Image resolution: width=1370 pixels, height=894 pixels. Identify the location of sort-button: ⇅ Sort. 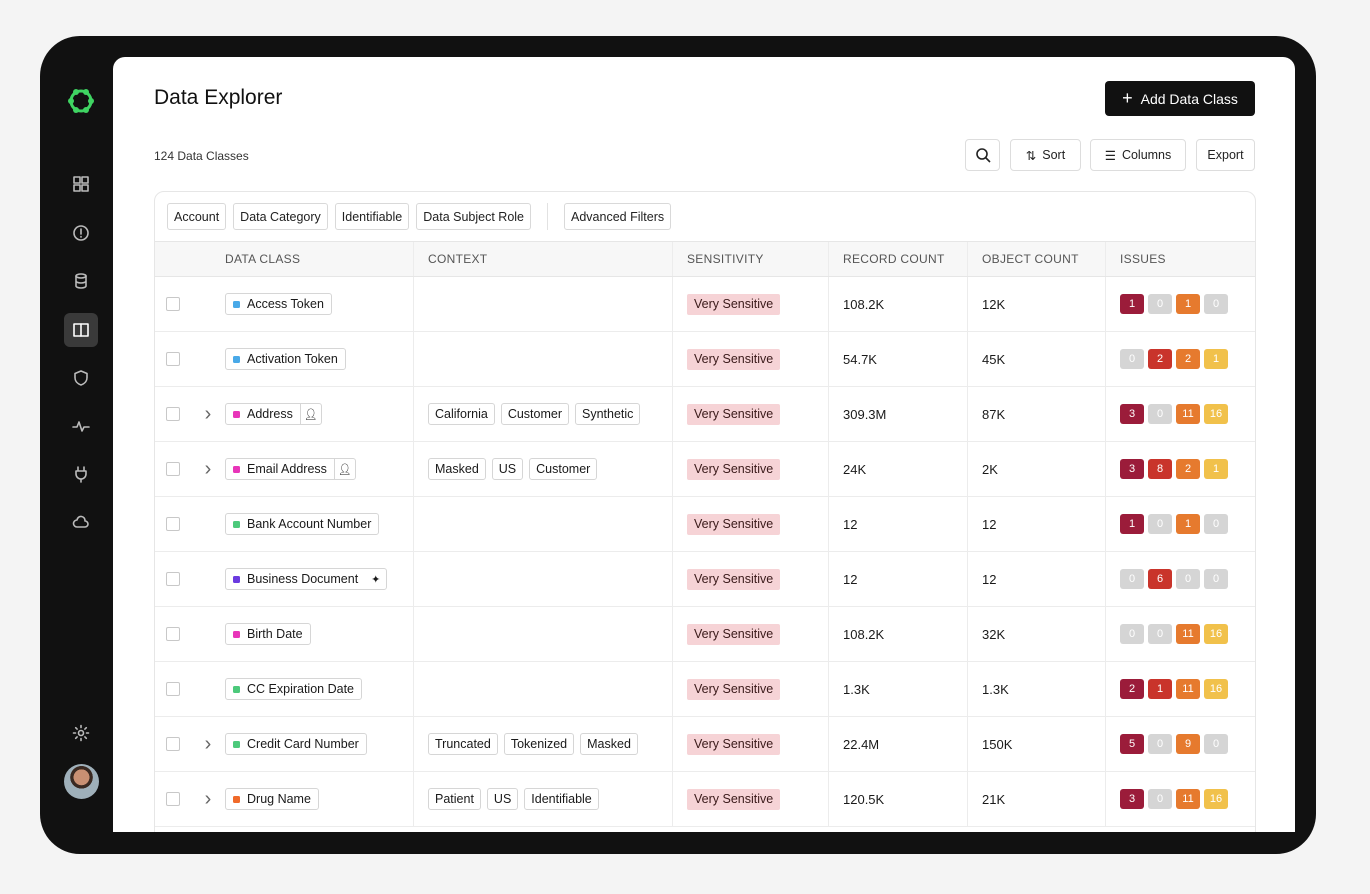
(1045, 155).